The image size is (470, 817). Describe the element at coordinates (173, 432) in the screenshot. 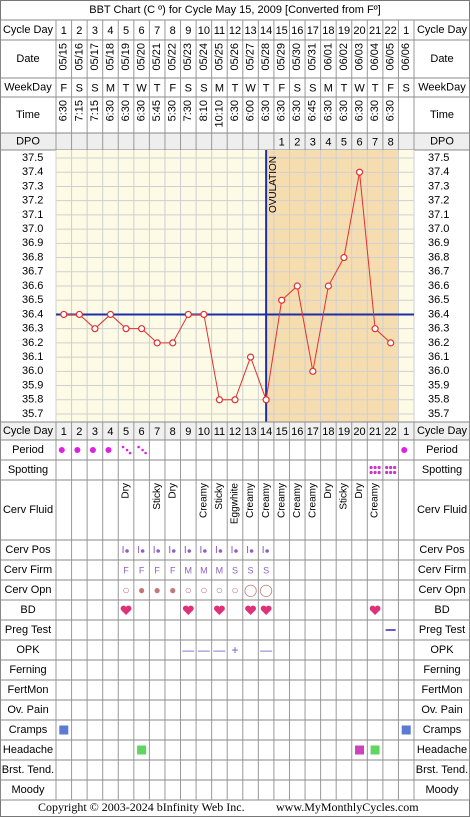

I see `cell-text: 8` at that location.